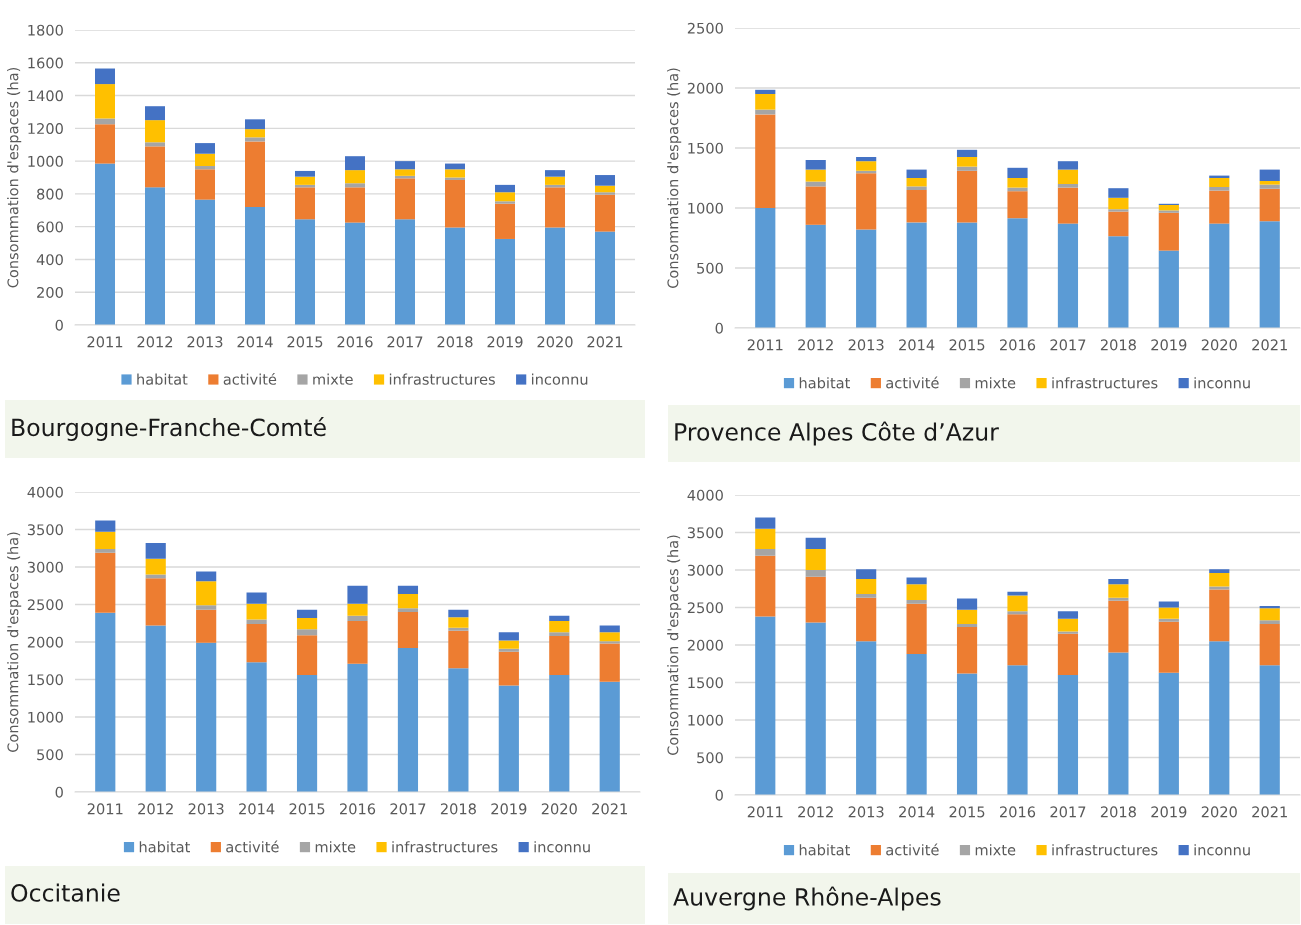  What do you see at coordinates (674, 178) in the screenshot?
I see `y-axis-title: Consommation d'espaces (ha)` at bounding box center [674, 178].